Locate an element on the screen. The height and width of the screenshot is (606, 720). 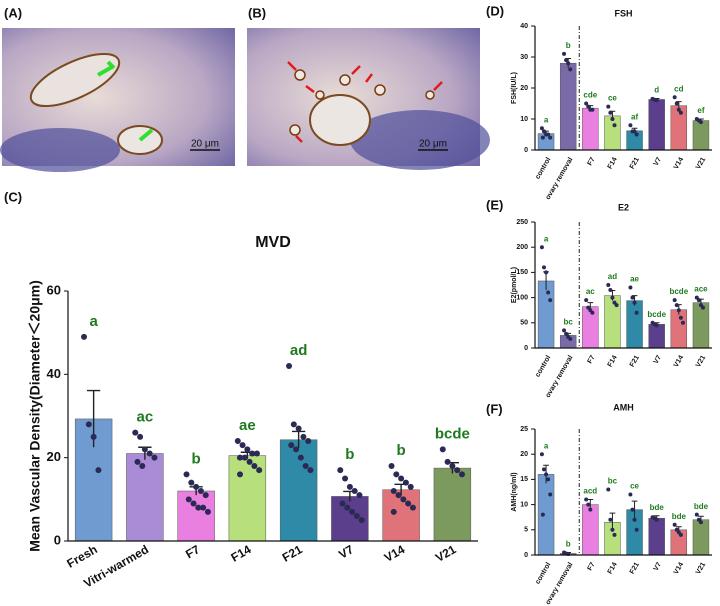
significance-letter: acd is located at coordinates (590, 491).